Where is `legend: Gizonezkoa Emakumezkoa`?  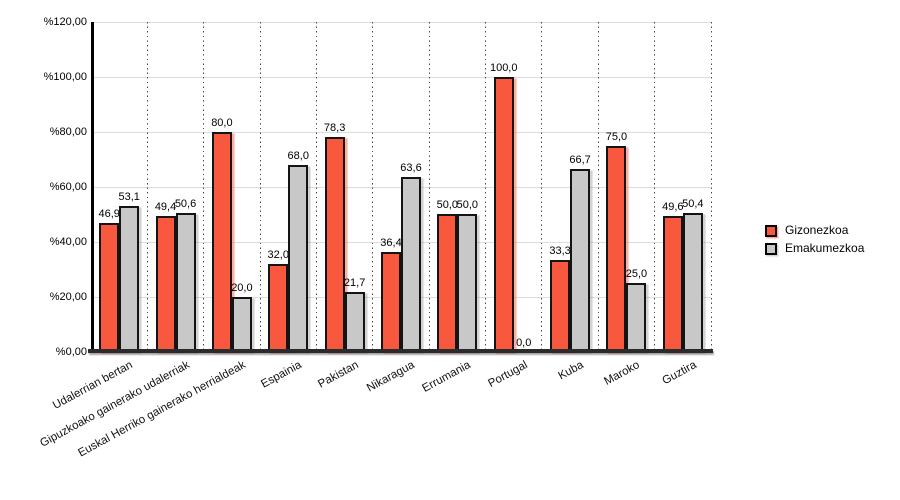 legend: Gizonezkoa Emakumezkoa is located at coordinates (814, 241).